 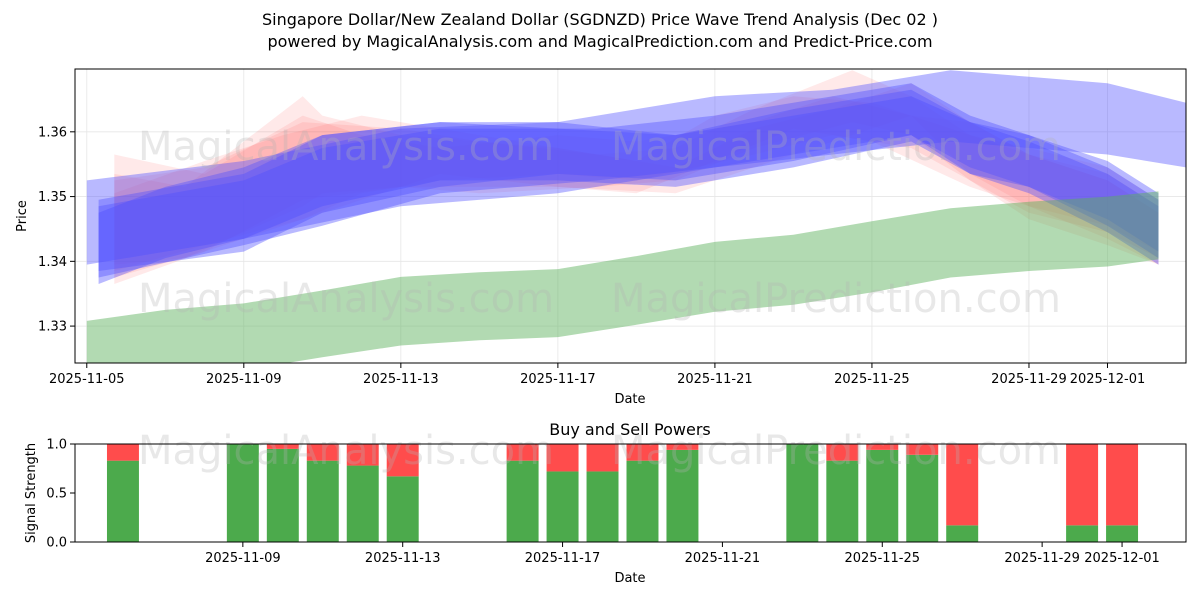 I want to click on watermark-left-lower: MagicalAnalysis.com, so click(x=346, y=299).